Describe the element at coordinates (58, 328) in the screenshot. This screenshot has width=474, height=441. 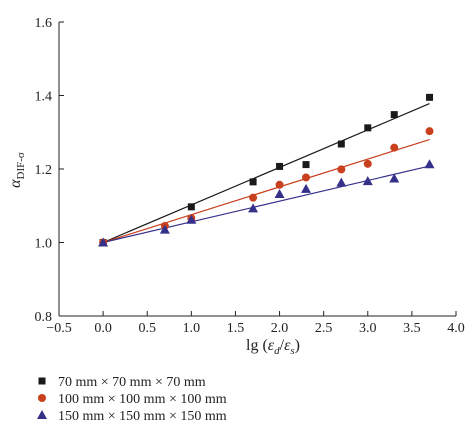
I see `x-tick-label: −0.5` at that location.